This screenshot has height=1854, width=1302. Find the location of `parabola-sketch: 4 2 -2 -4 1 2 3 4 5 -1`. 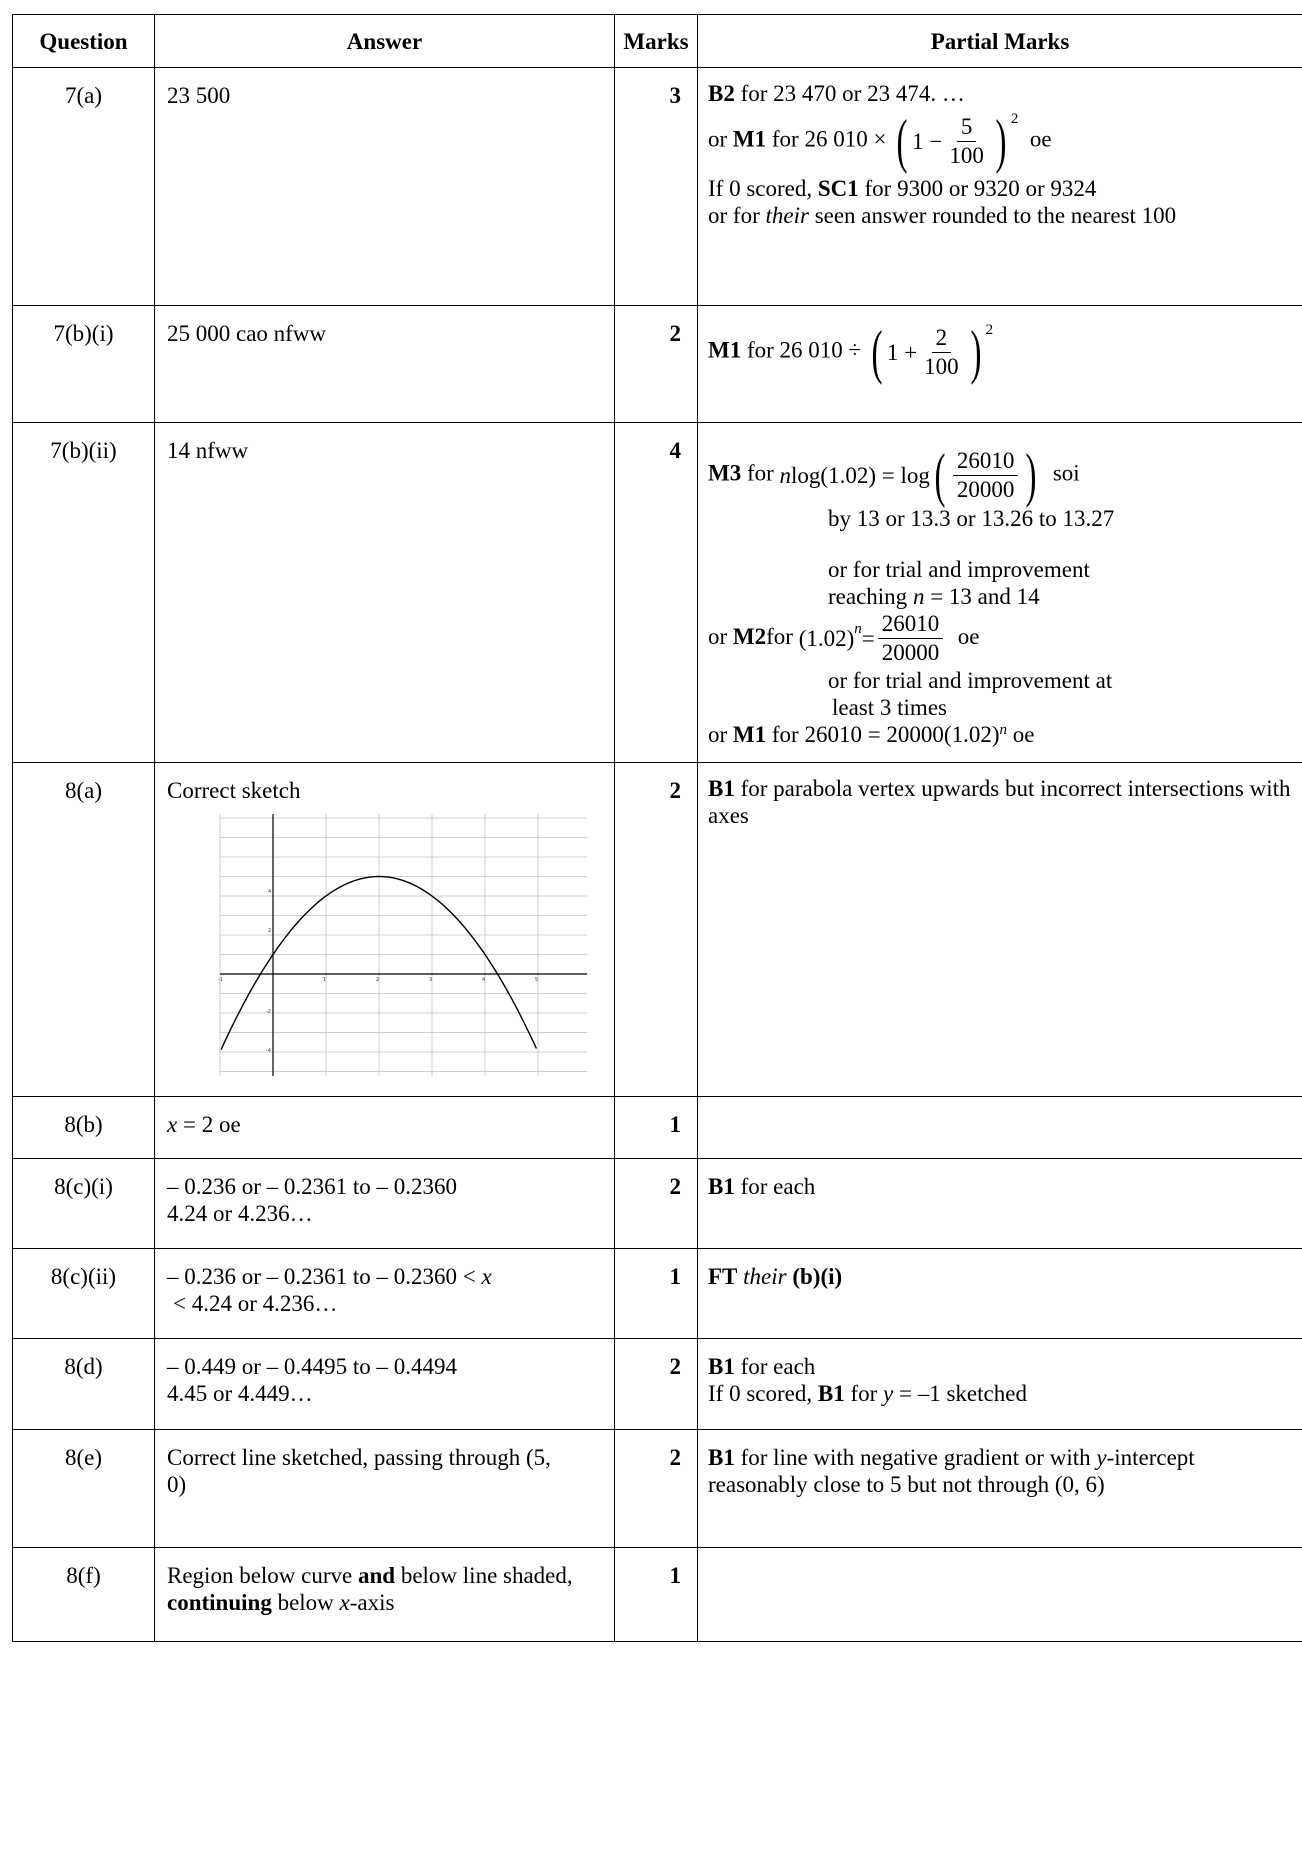

parabola-sketch: 4 2 -2 -4 1 2 3 4 5 -1 is located at coordinates (402, 945).